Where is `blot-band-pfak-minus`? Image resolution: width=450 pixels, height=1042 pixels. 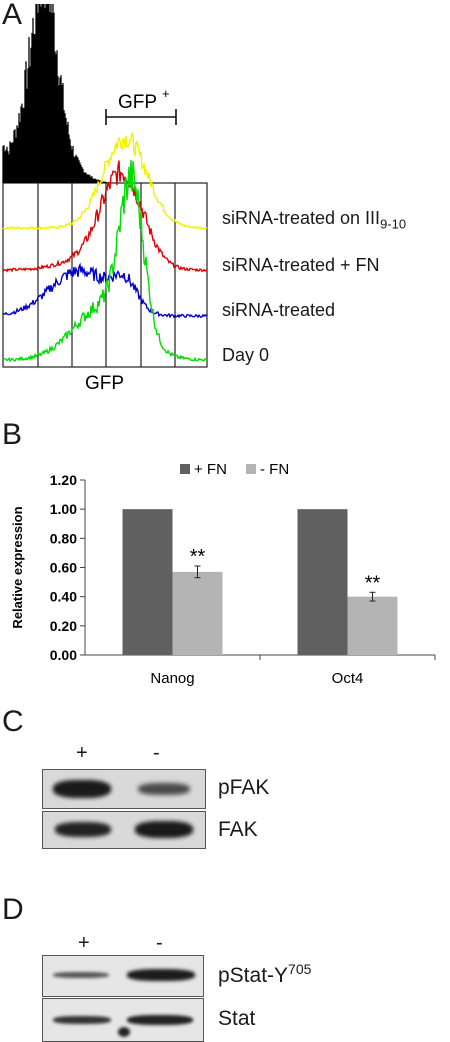
blot-band-pfak-minus is located at coordinates (164, 789).